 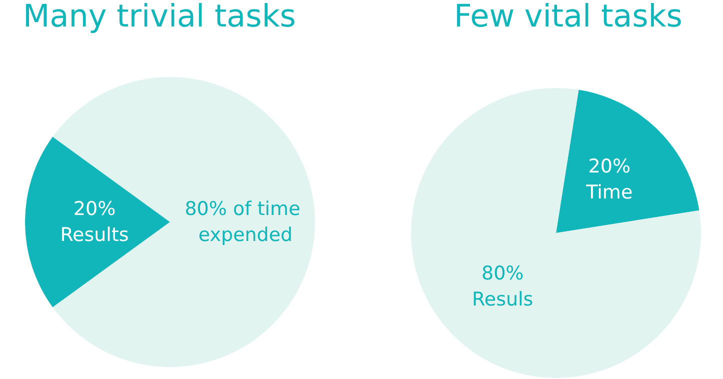 I want to click on slice-label: Time, so click(x=609, y=193).